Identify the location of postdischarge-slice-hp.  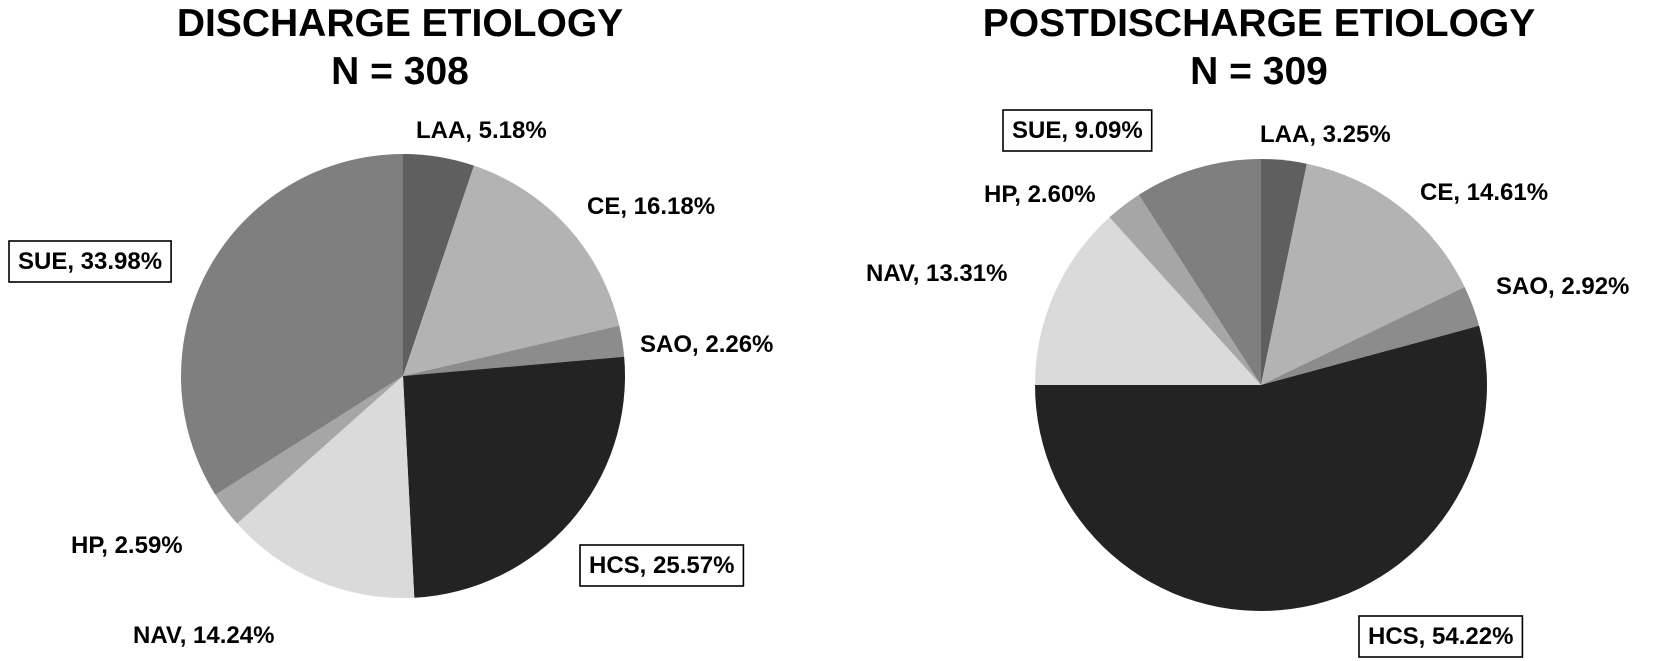
(1185, 289).